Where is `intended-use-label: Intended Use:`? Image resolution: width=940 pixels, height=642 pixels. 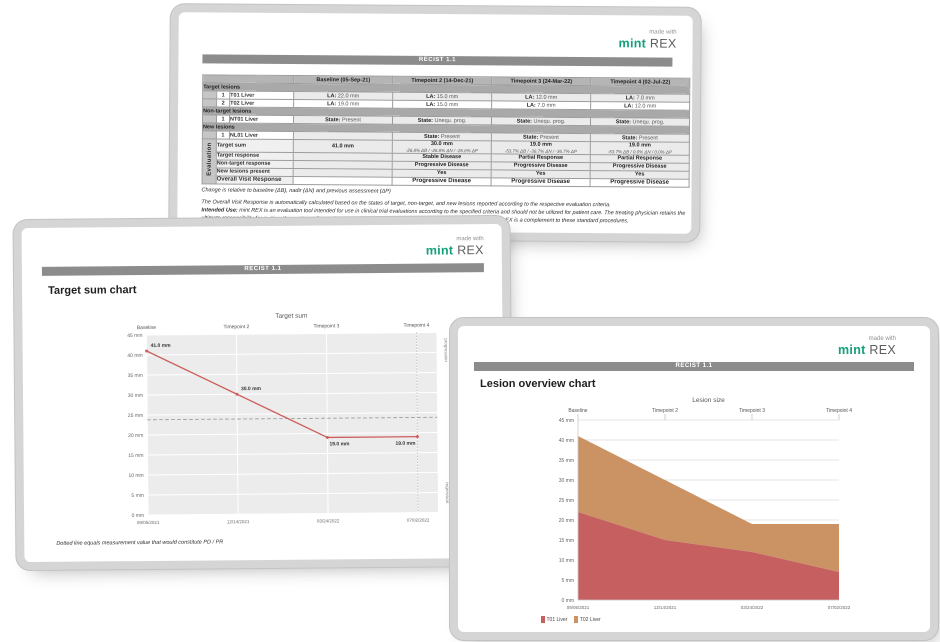
intended-use-label: Intended Use: is located at coordinates (219, 210).